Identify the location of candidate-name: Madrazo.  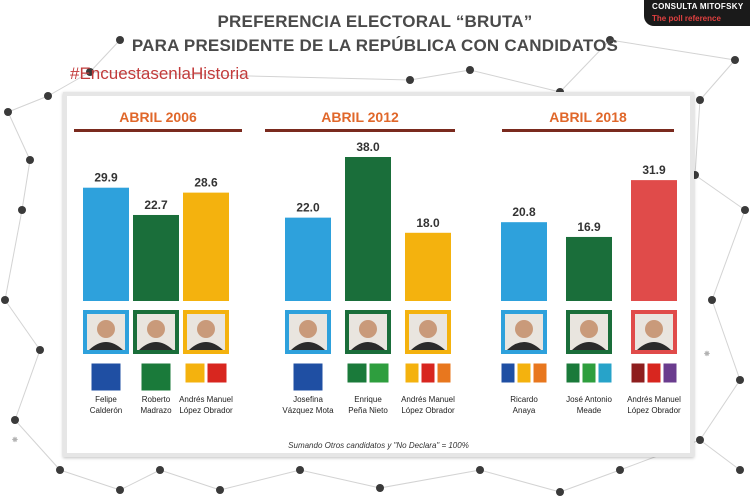
(156, 410).